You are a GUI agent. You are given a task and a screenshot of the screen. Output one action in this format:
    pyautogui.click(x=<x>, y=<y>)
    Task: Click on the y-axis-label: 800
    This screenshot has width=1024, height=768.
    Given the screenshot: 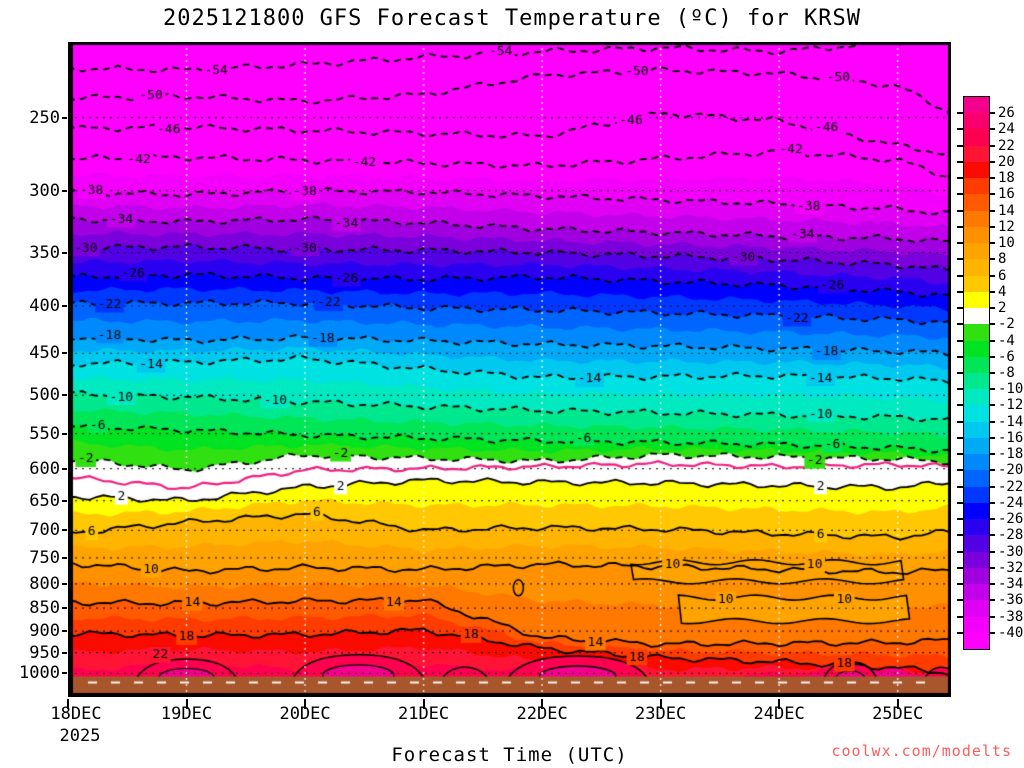 What is the action you would take?
    pyautogui.click(x=44, y=583)
    